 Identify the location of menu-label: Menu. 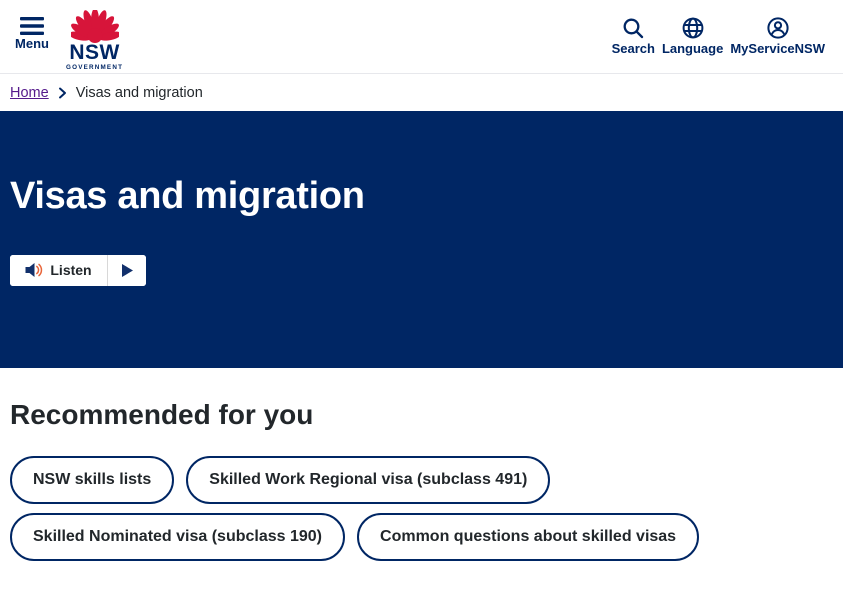
(32, 43).